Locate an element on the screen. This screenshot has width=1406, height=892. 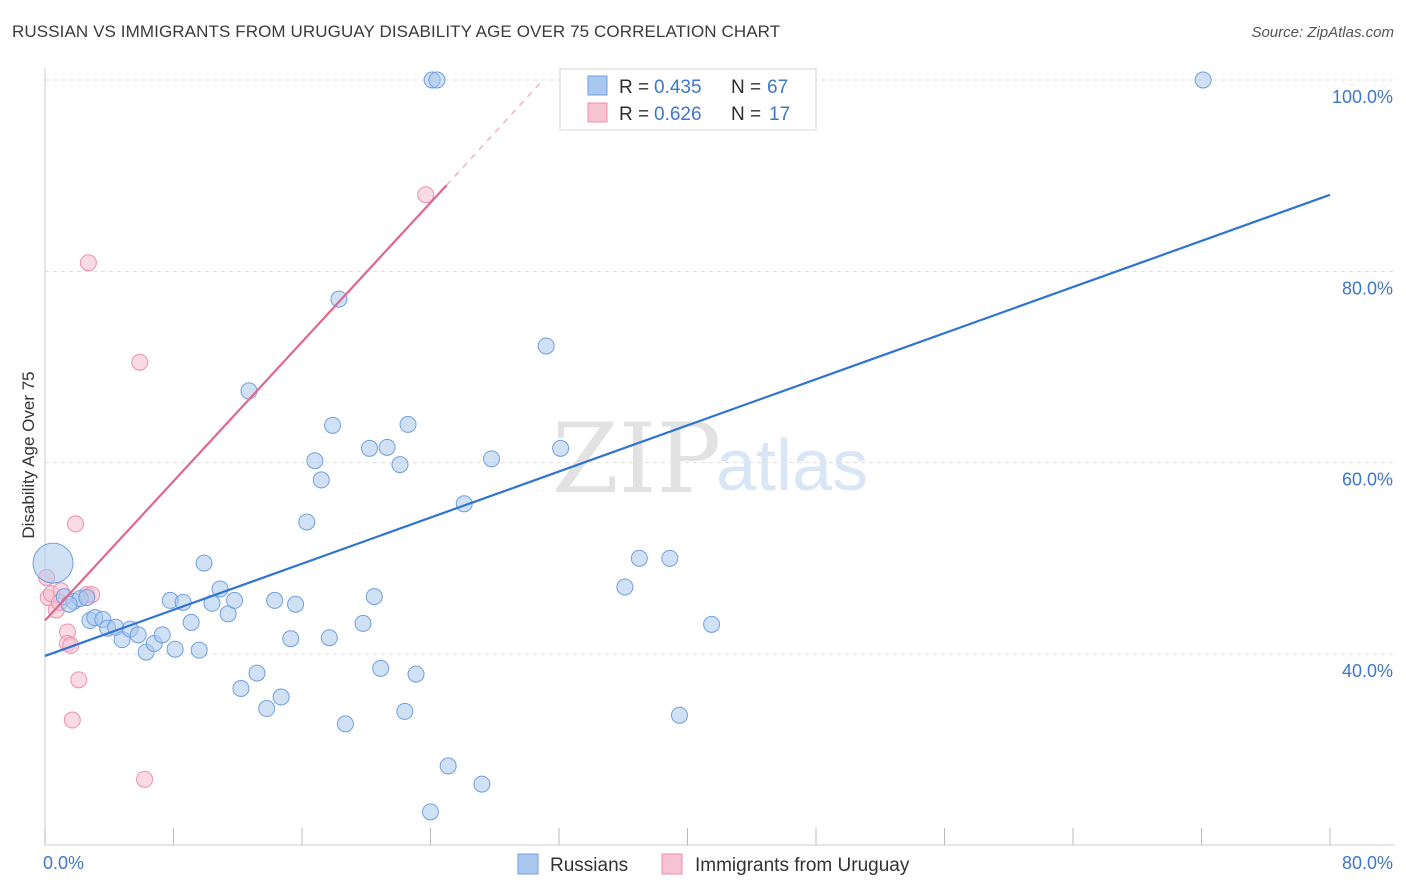
series-legend: Russians Immigrants from Uruguay is located at coordinates (713, 864).